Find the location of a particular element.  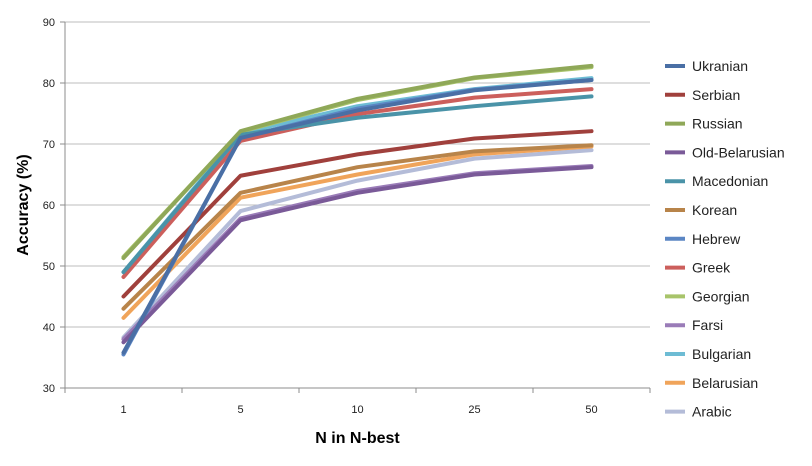

y-tick-label: 40 is located at coordinates (49, 328).